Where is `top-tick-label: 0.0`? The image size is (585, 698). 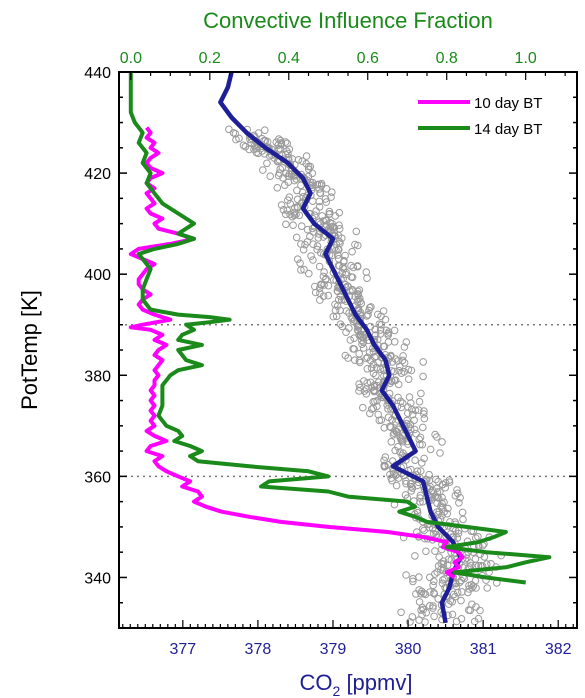
top-tick-label: 0.0 is located at coordinates (131, 58).